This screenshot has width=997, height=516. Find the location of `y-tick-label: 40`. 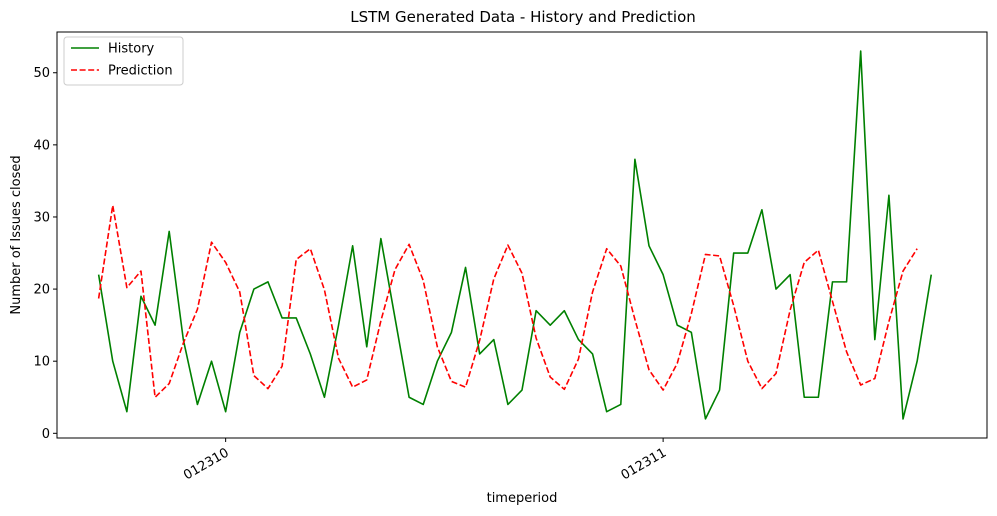

y-tick-label: 40 is located at coordinates (41, 145).